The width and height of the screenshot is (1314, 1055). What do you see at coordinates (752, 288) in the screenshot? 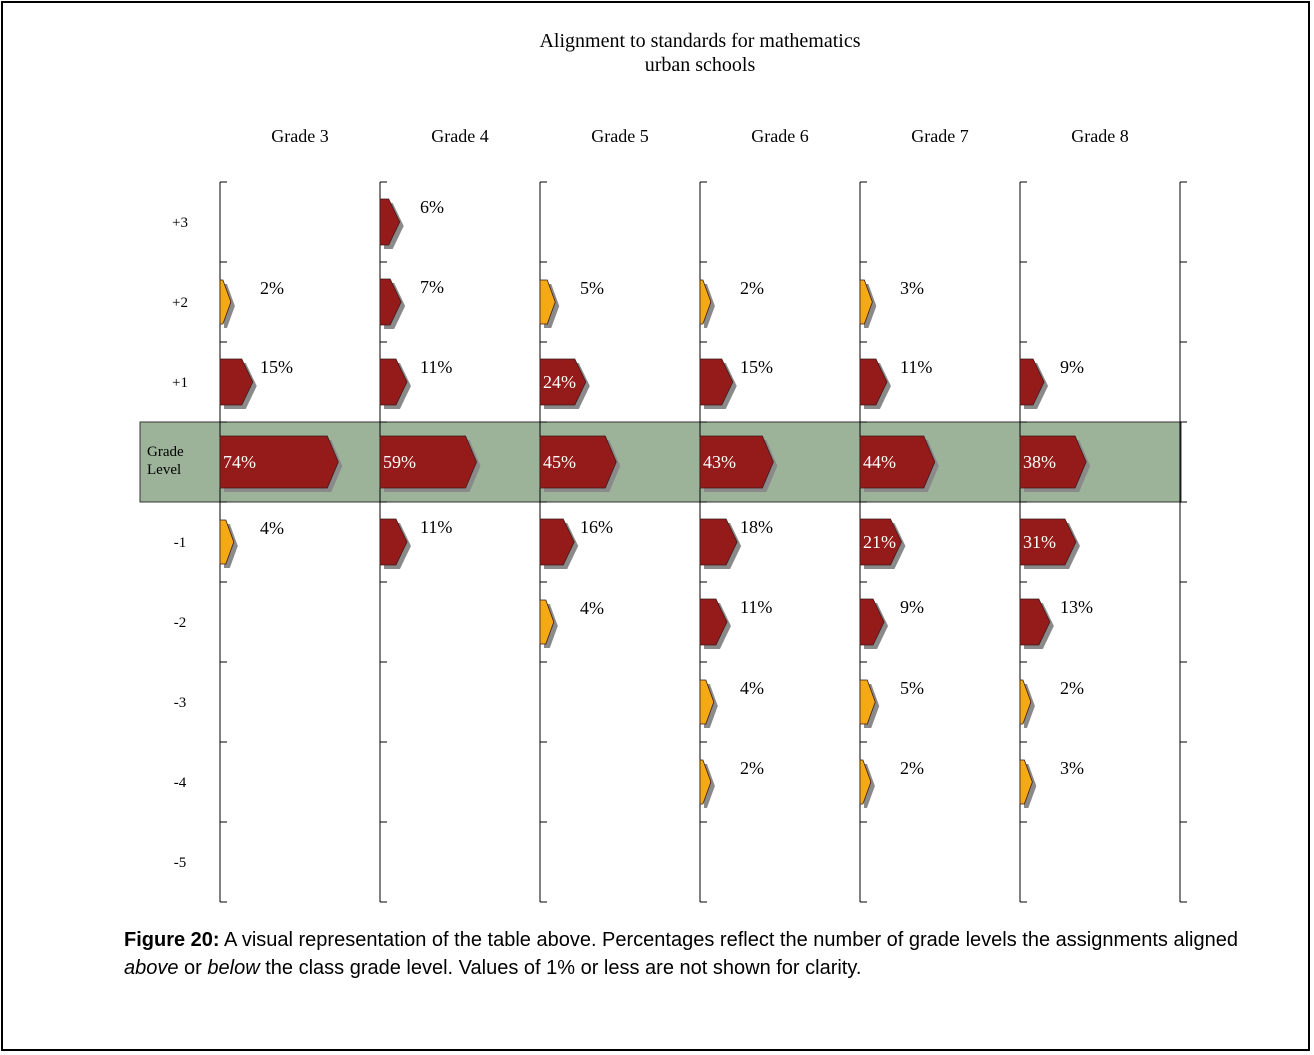
I see `value-label-grade-6-row-1: 2%` at bounding box center [752, 288].